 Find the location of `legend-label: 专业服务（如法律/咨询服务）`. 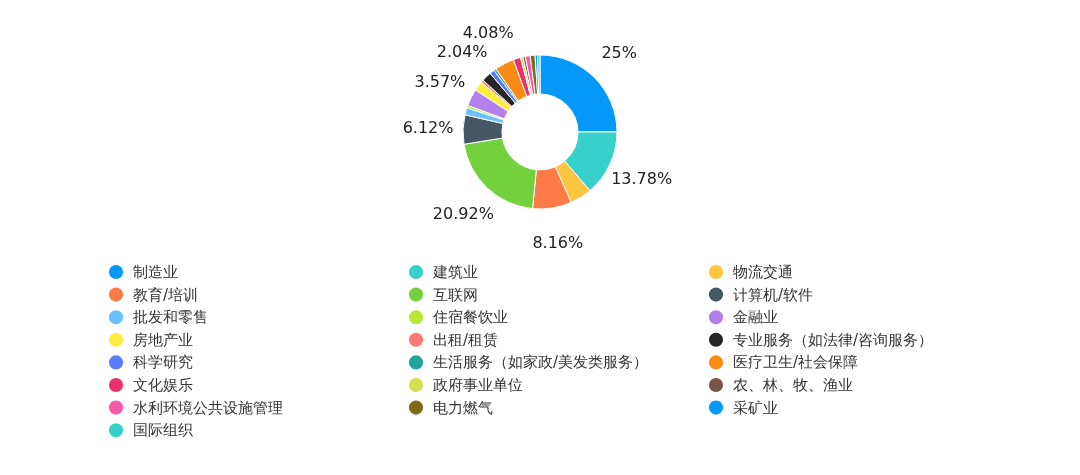

legend-label: 专业服务（如法律/咨询服务） is located at coordinates (833, 339).